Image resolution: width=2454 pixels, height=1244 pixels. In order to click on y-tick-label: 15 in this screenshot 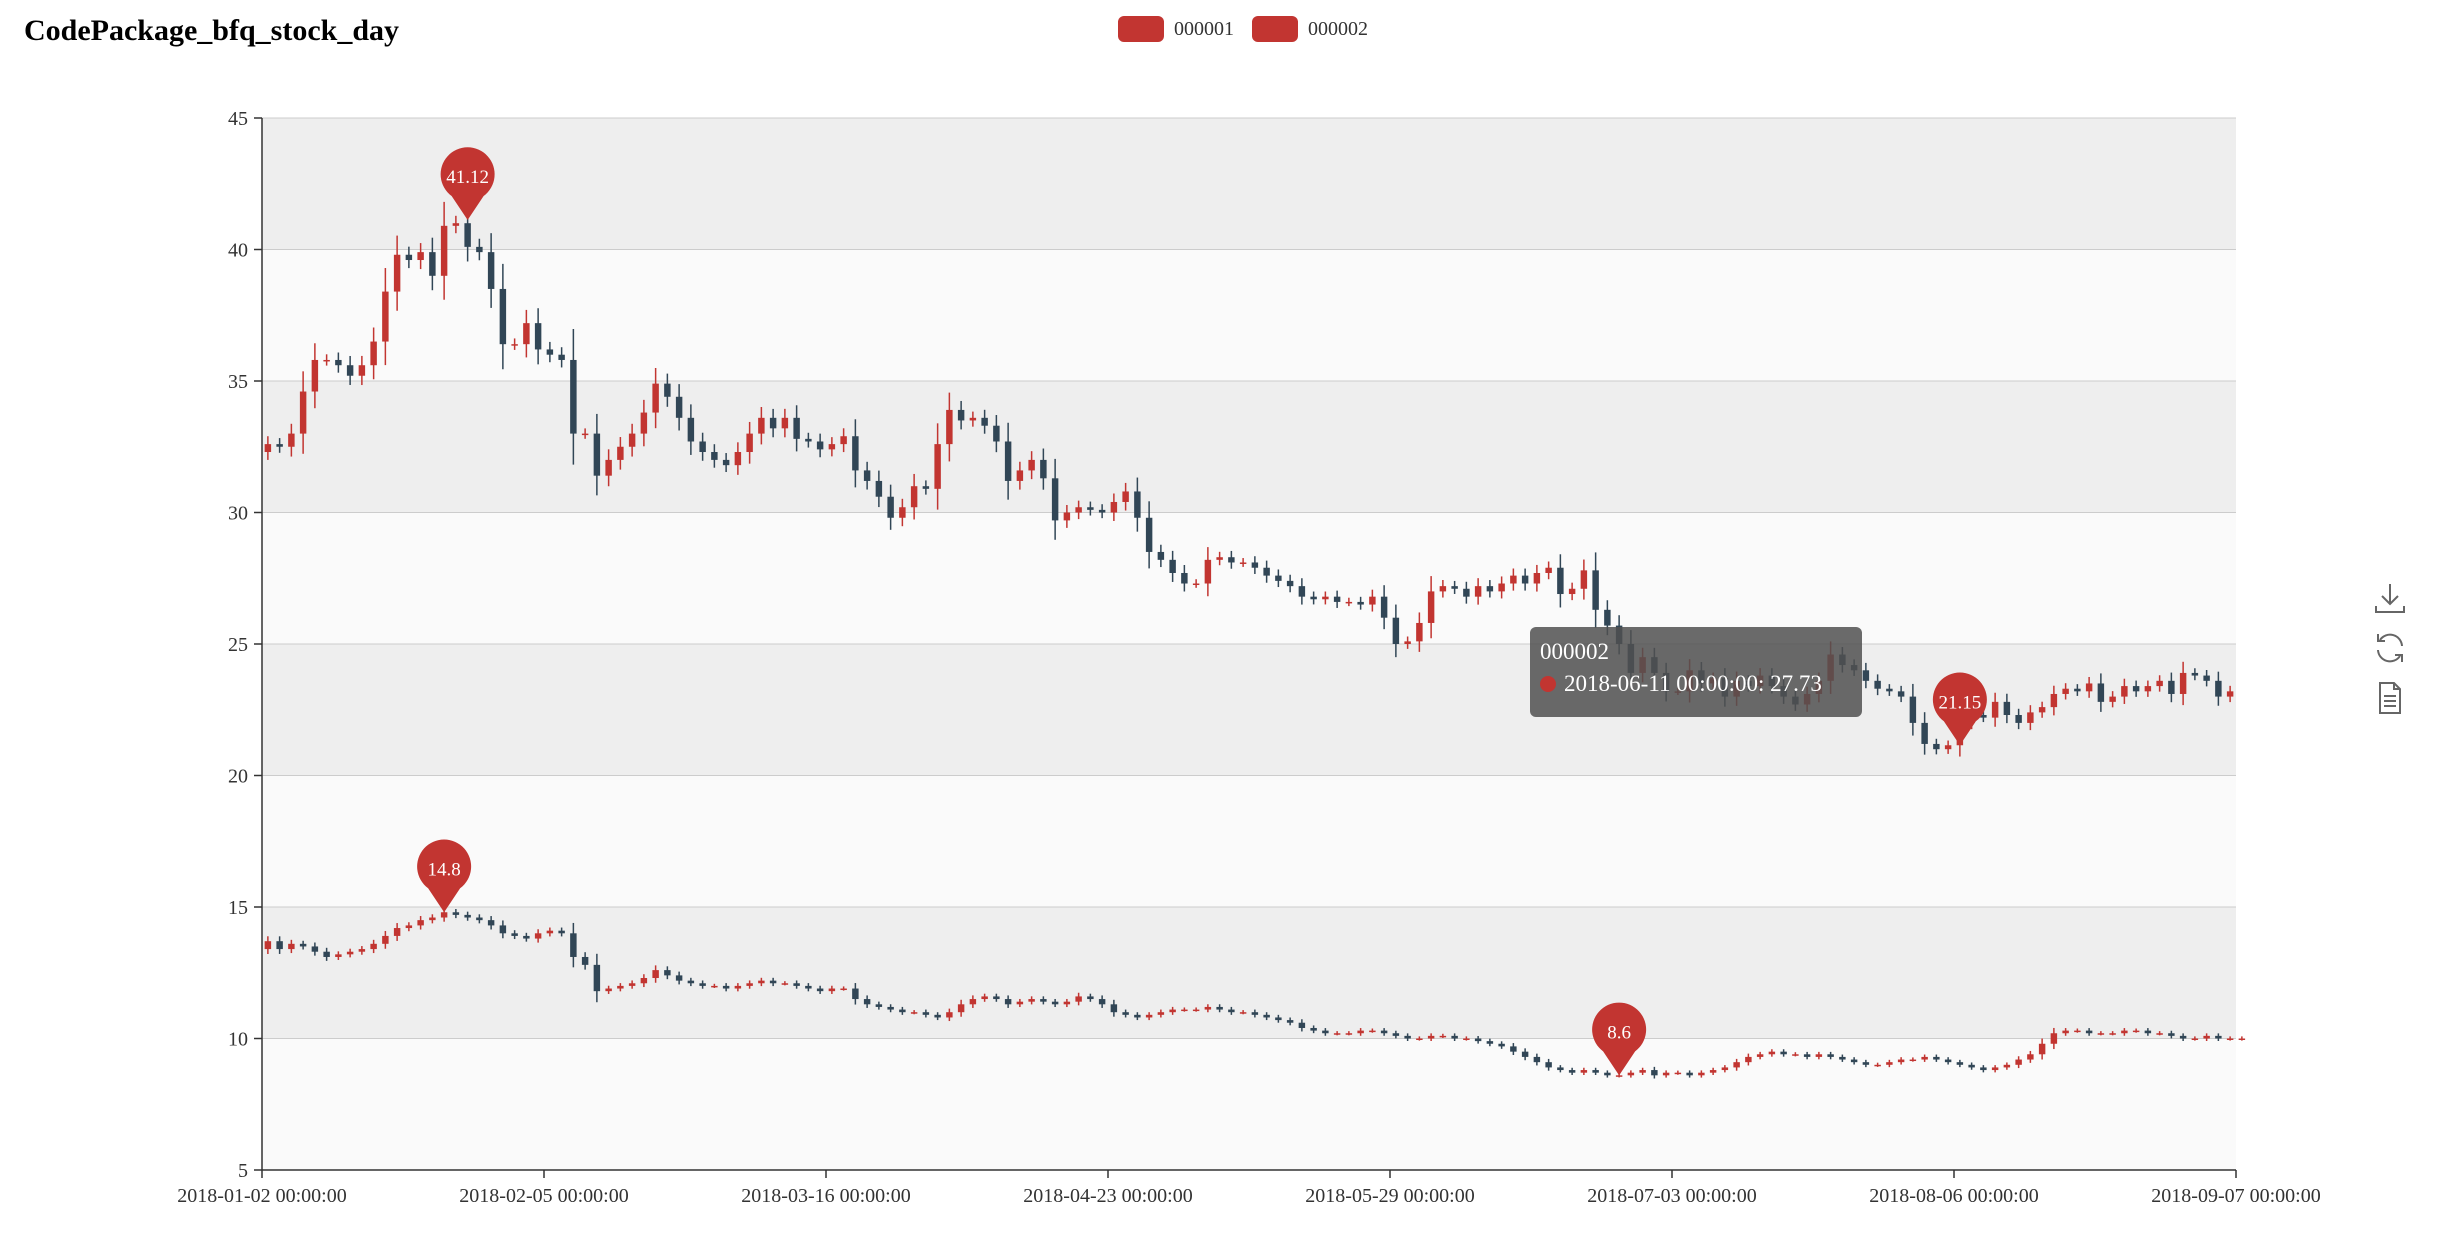, I will do `click(238, 908)`.